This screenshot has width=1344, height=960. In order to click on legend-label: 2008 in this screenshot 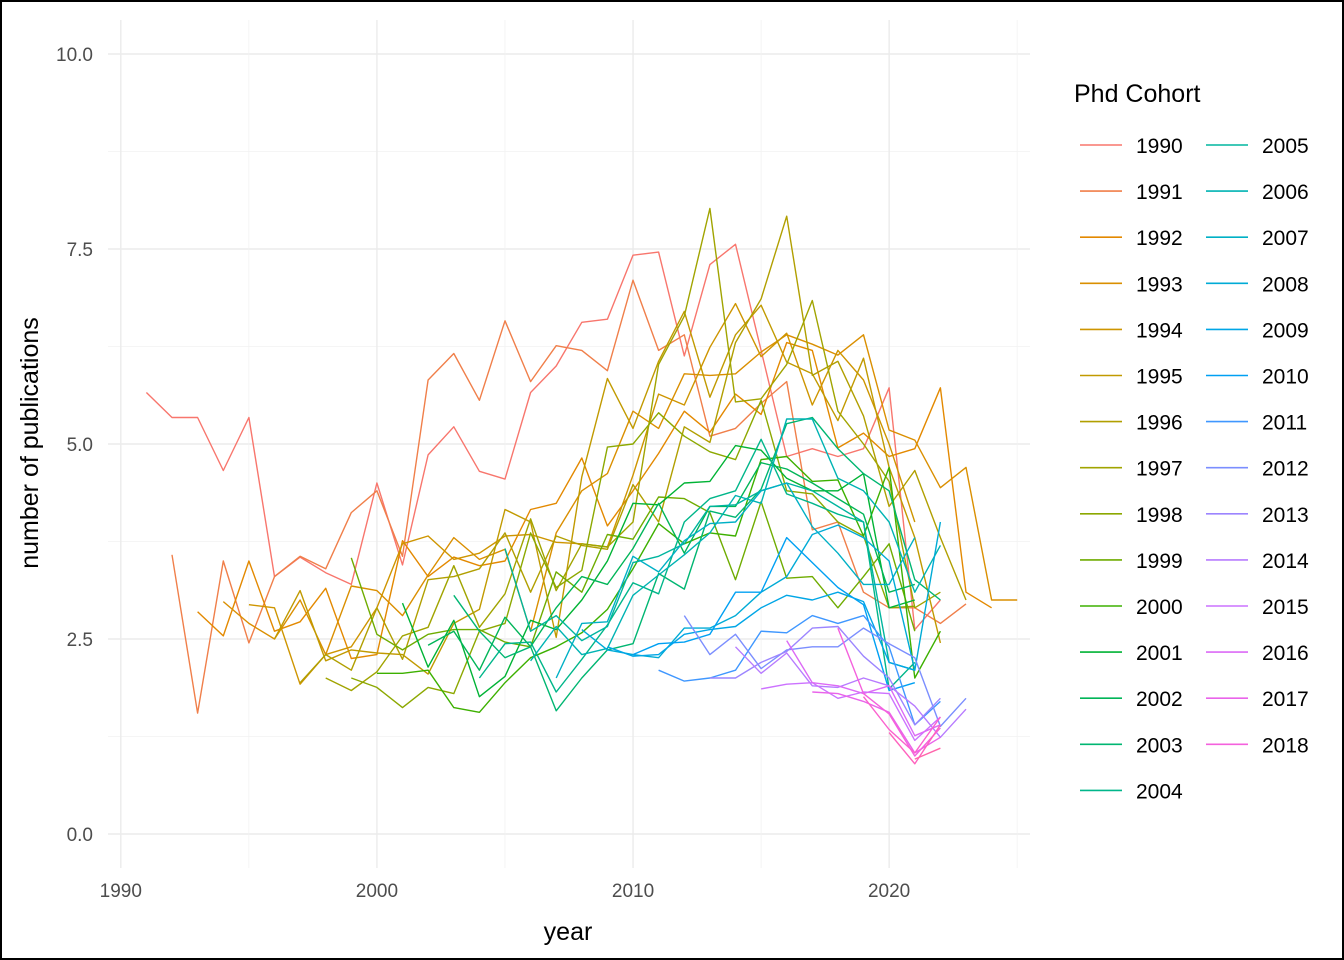, I will do `click(1285, 284)`.